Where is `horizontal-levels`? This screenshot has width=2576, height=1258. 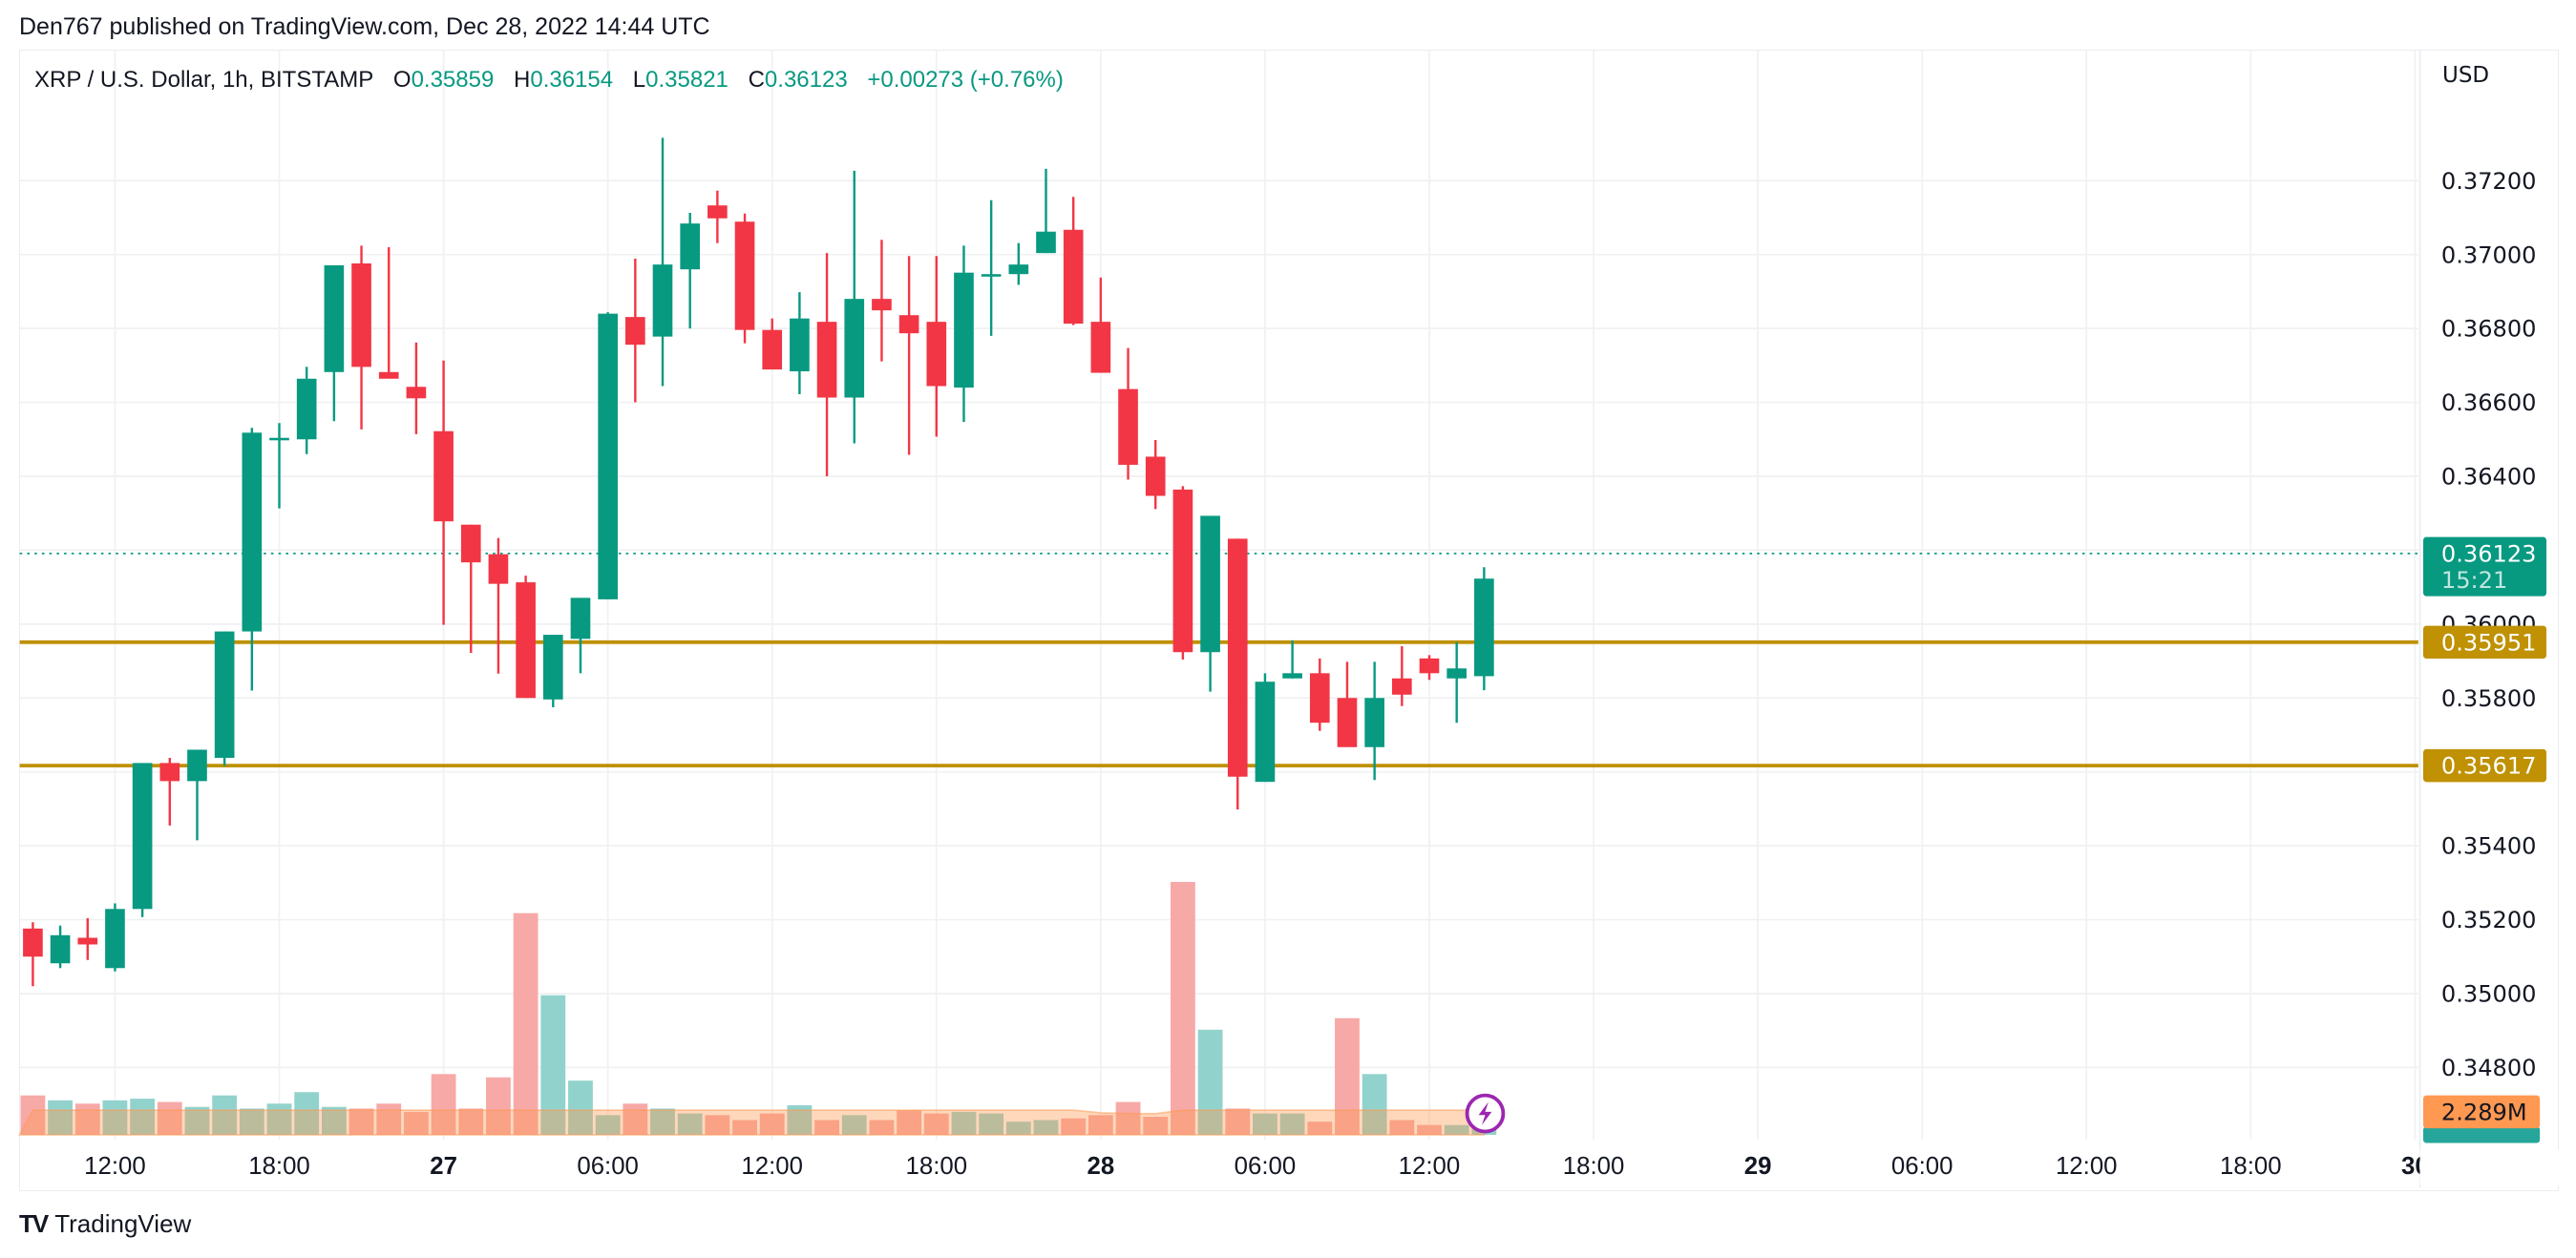
horizontal-levels is located at coordinates (1218, 704).